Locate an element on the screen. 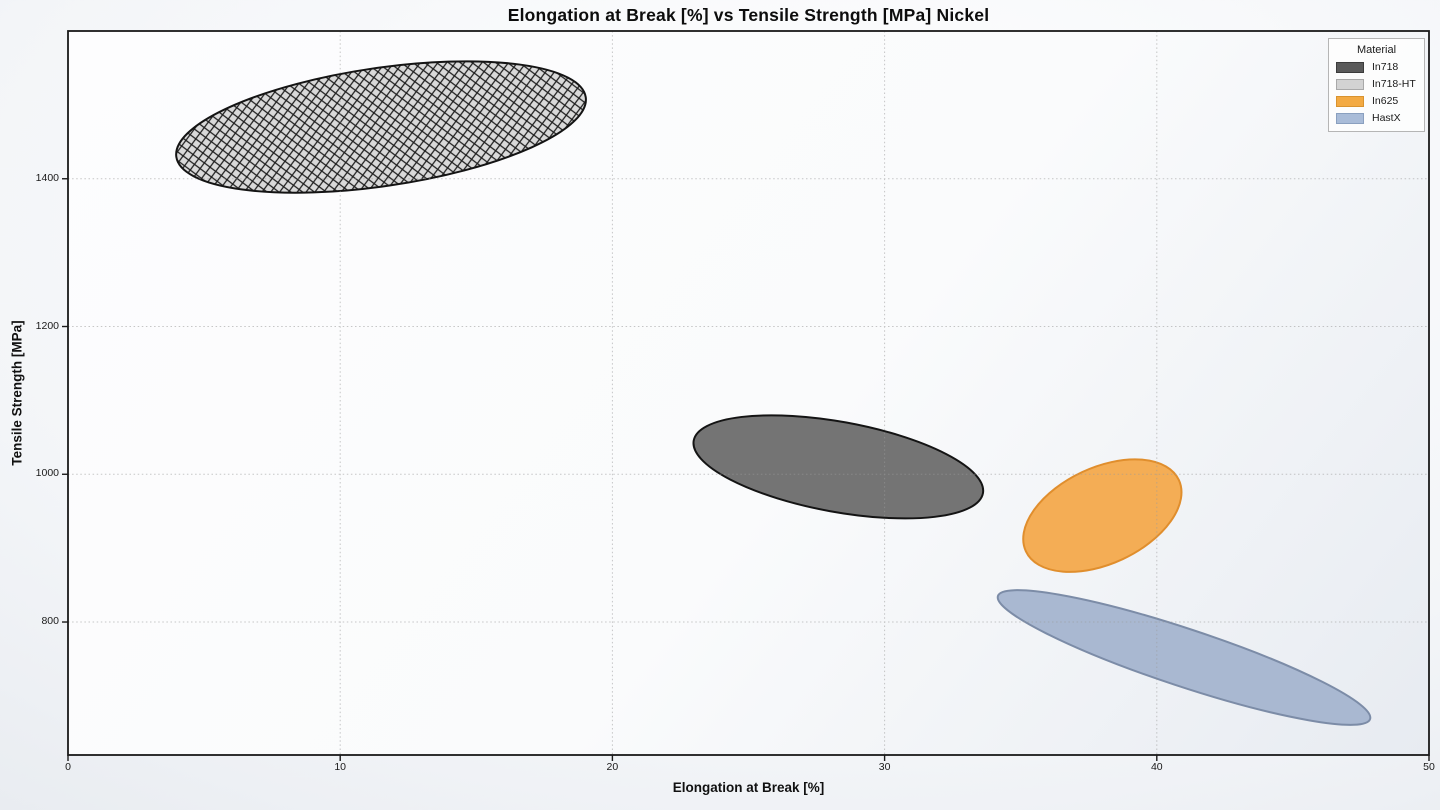  legend-item-in718-ht: In718-HT is located at coordinates (1376, 84).